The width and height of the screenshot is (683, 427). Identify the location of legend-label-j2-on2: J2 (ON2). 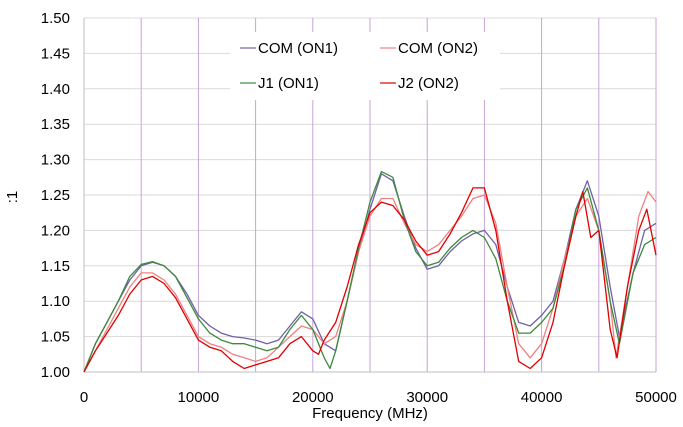
(428, 83).